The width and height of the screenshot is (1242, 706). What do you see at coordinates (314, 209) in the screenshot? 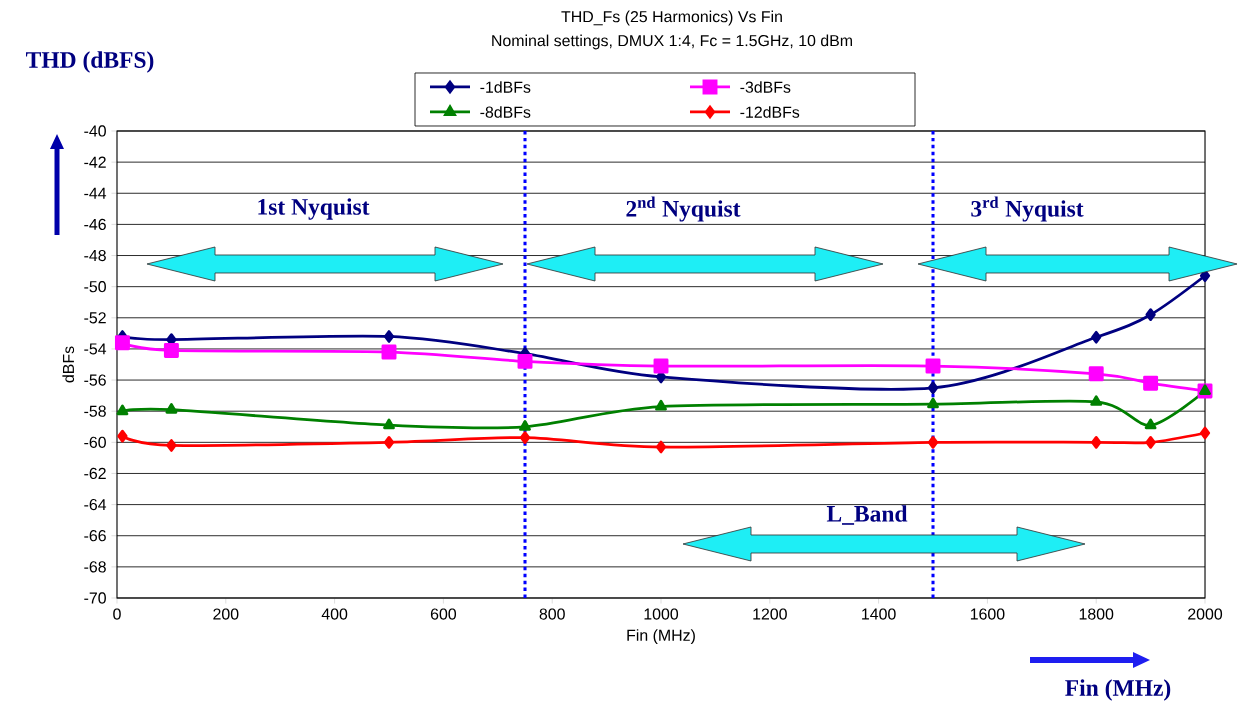
I see `annotation: 1st Nyquist` at bounding box center [314, 209].